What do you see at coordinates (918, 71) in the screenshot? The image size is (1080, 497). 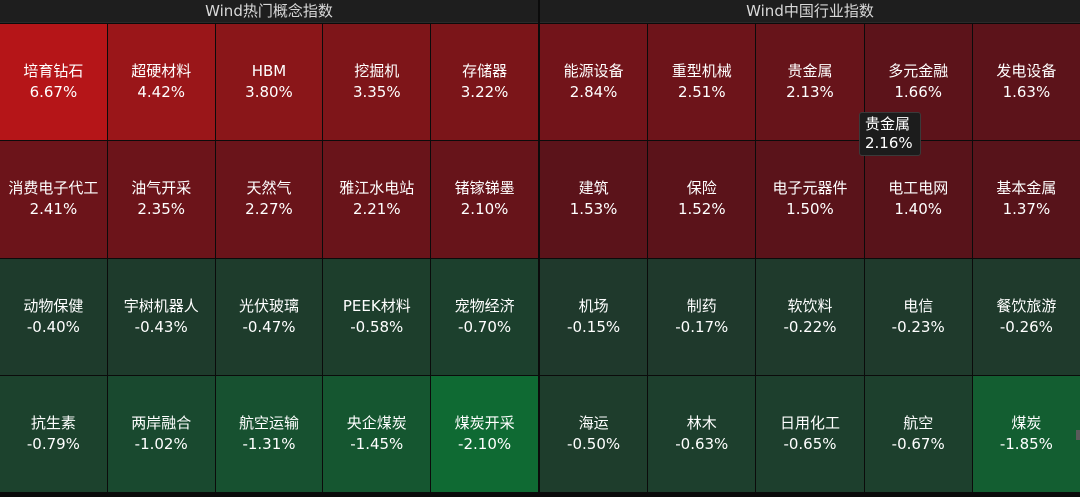 I see `tile-name: 多元金融` at bounding box center [918, 71].